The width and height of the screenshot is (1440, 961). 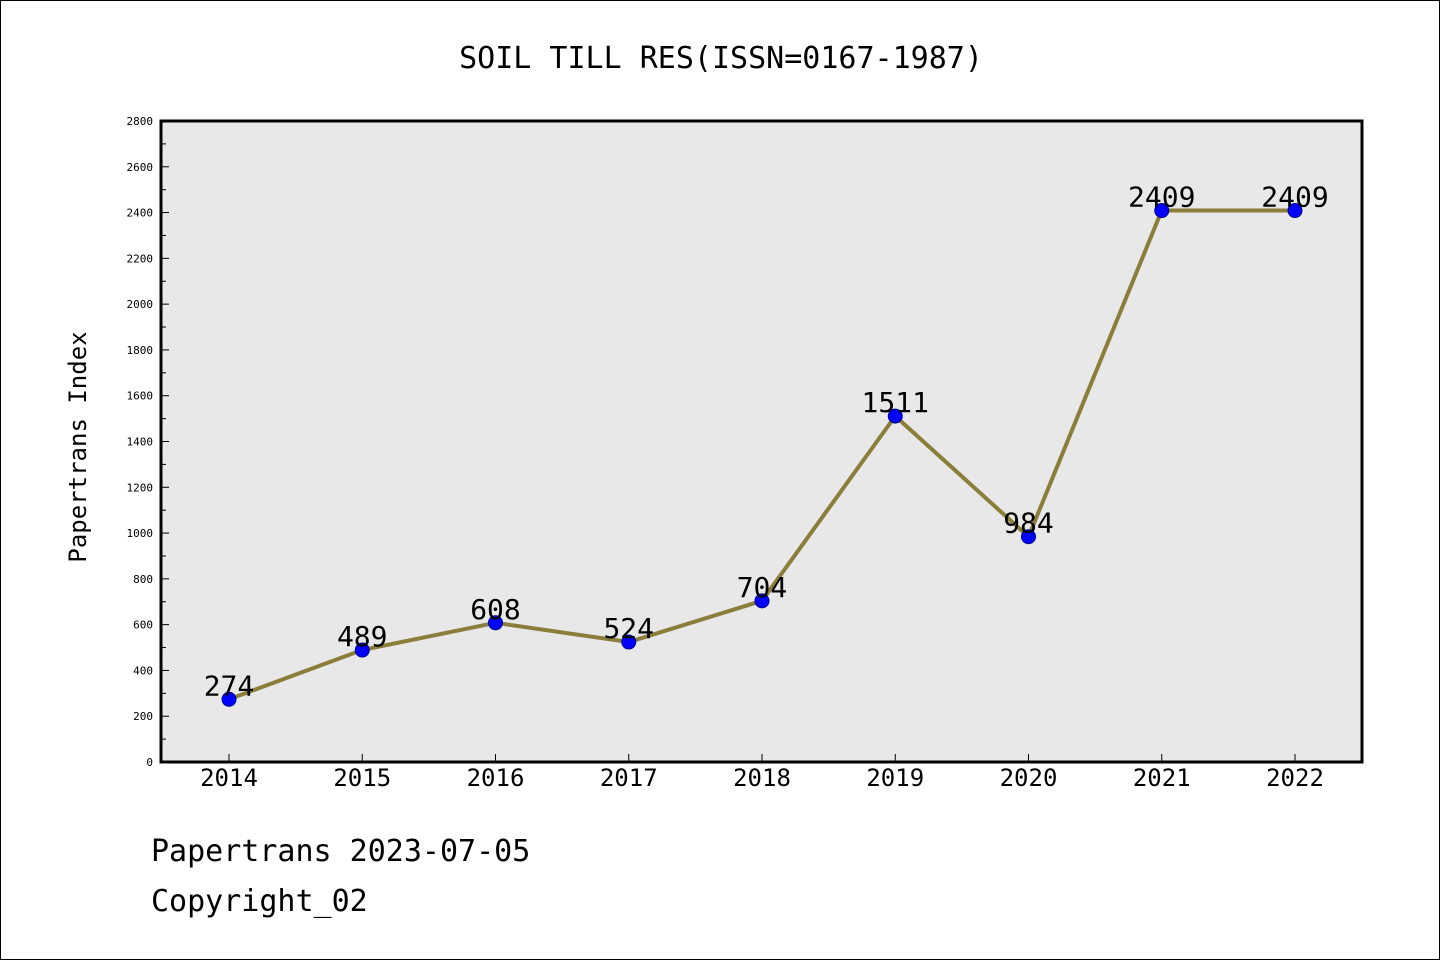 I want to click on data-label: 1511, so click(x=895, y=402).